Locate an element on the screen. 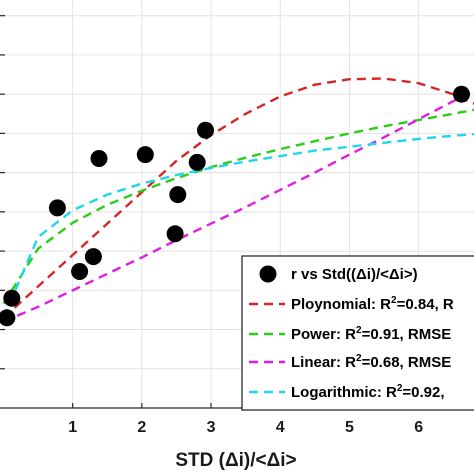 Image resolution: width=474 pixels, height=474 pixels. legend-label-stats: =0.92, is located at coordinates (423, 392).